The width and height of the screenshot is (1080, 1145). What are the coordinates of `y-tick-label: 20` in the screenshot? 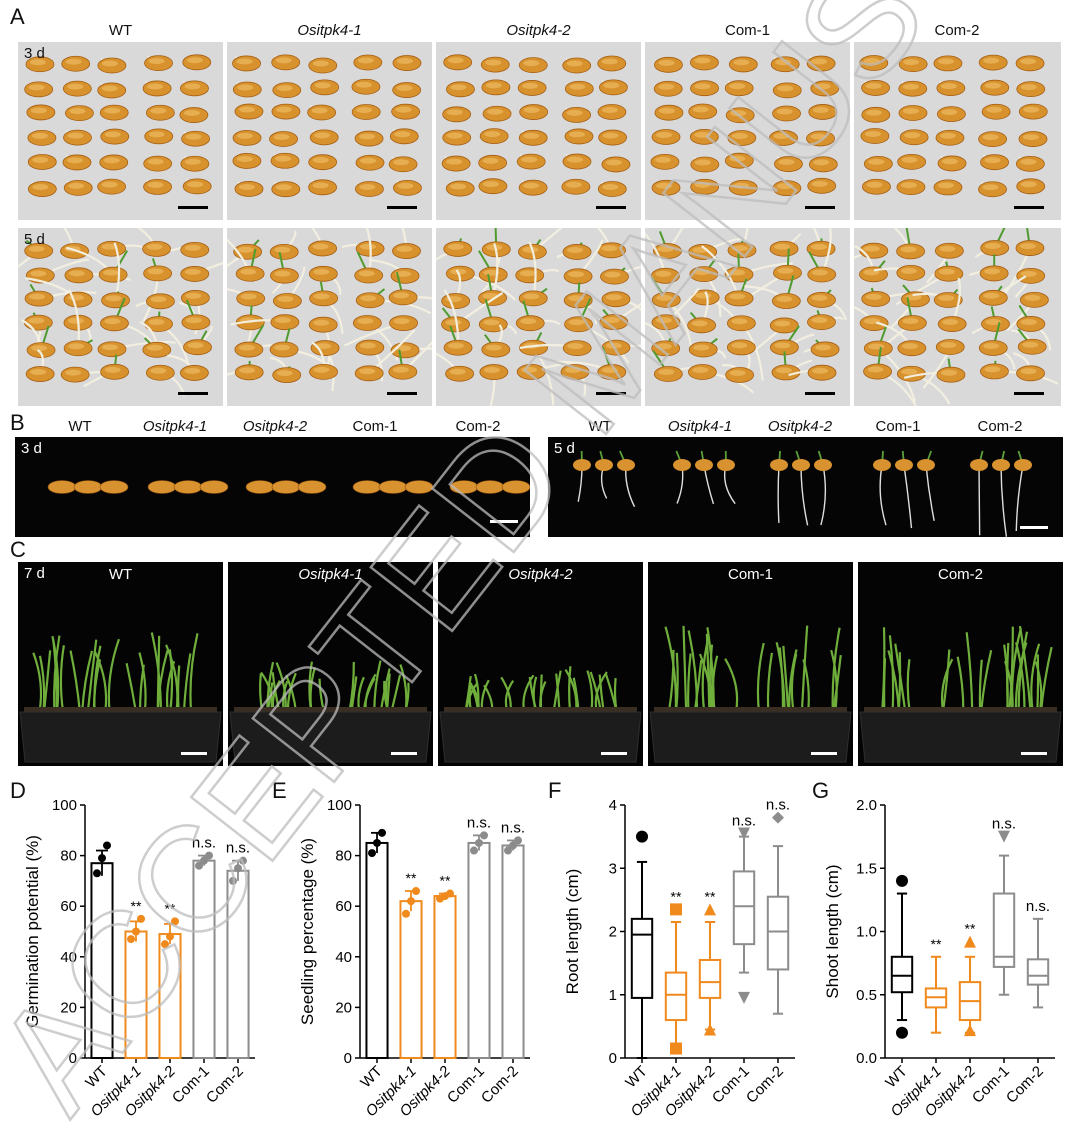 It's located at (343, 1007).